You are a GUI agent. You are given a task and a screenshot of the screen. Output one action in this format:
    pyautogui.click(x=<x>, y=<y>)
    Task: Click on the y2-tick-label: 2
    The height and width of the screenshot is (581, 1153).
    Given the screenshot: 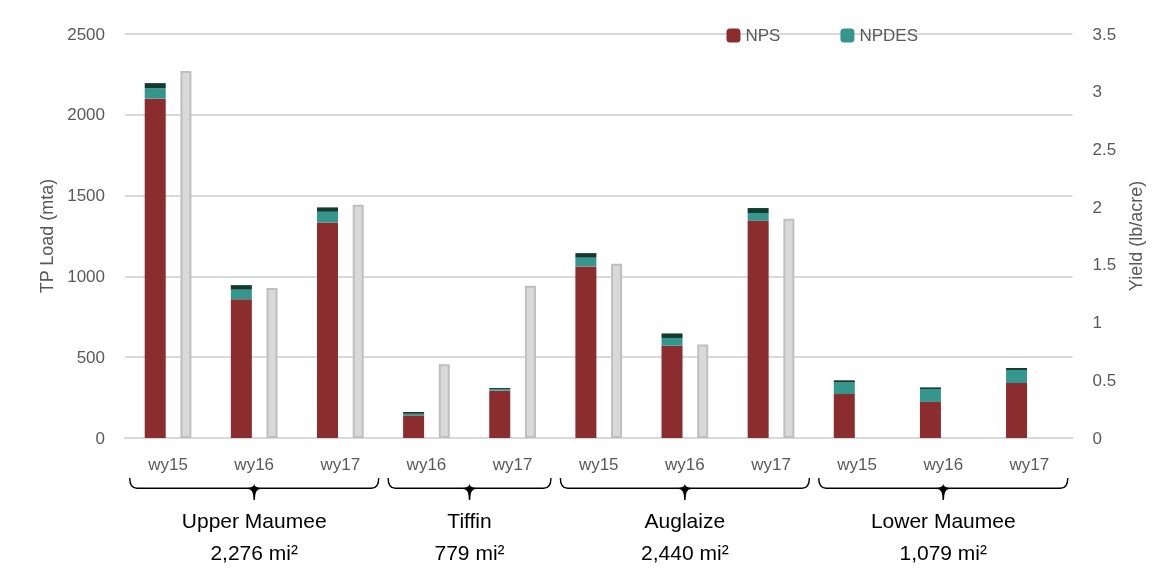 What is the action you would take?
    pyautogui.click(x=1097, y=207)
    